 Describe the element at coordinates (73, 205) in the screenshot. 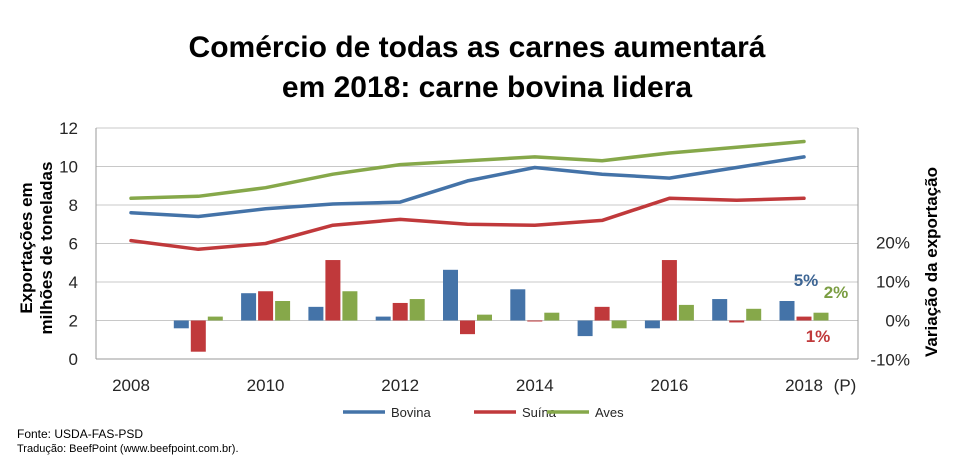

I see `y-tick-label: 8` at that location.